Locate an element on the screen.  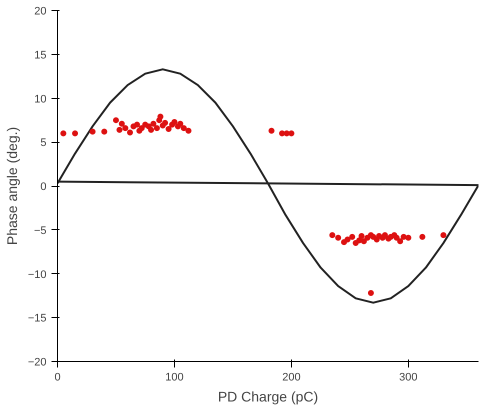
y-tick-label: 0 is located at coordinates (43, 187).